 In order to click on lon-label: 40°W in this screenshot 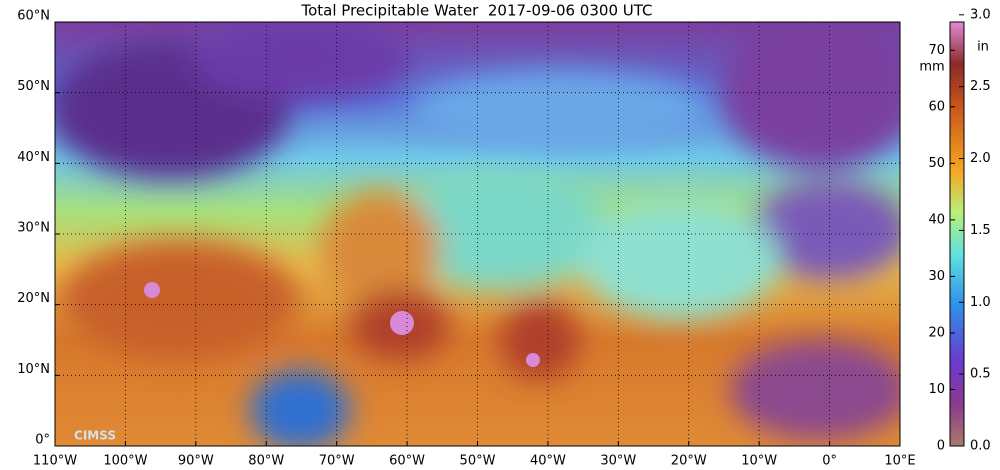, I will do `click(548, 461)`.